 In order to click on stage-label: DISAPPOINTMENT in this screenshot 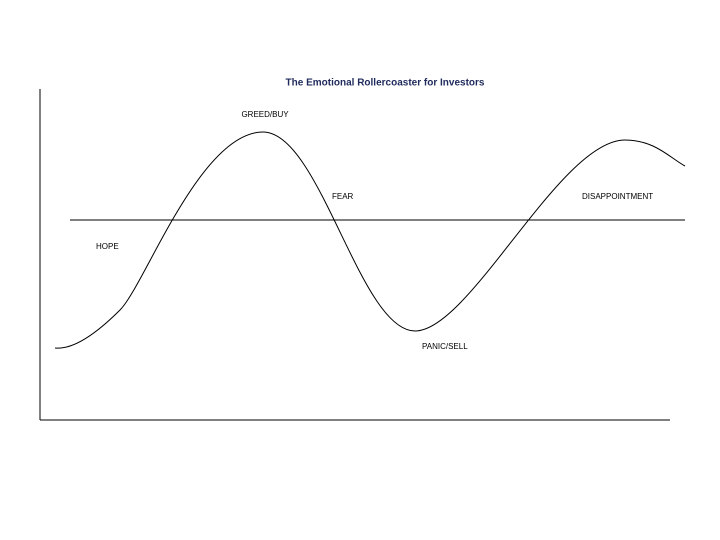, I will do `click(617, 196)`.